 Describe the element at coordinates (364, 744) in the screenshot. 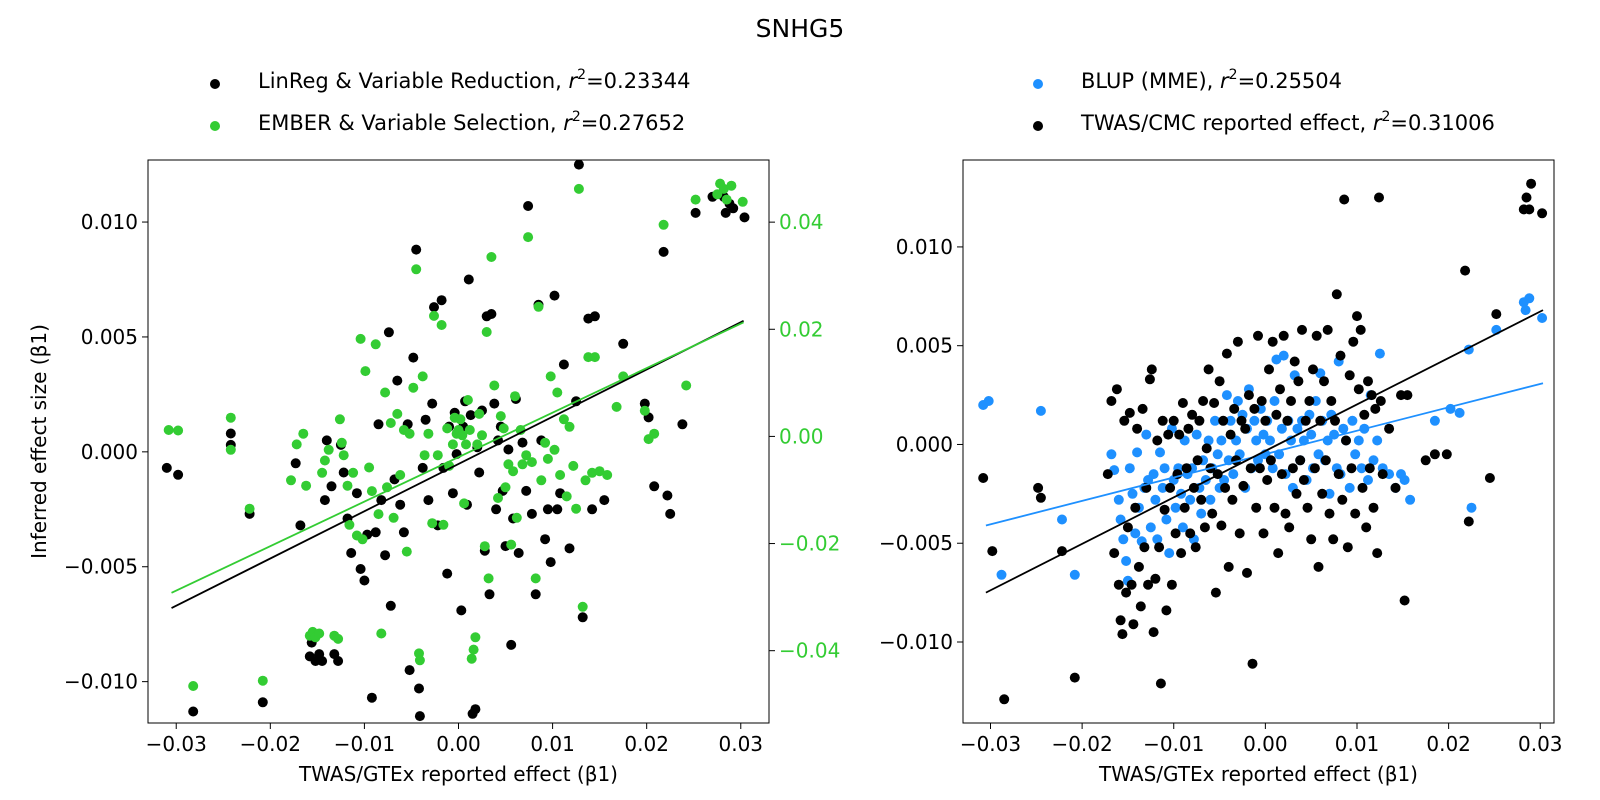

I see `x-tick-label: −0.01` at that location.